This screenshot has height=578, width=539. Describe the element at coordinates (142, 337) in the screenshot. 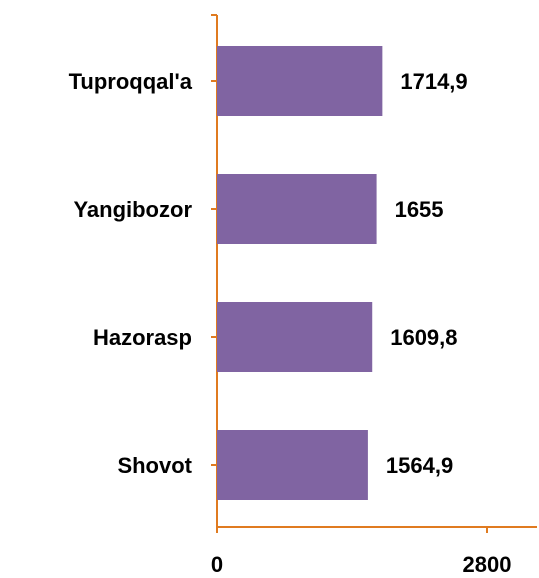

I see `category-label: Hazorasp` at that location.